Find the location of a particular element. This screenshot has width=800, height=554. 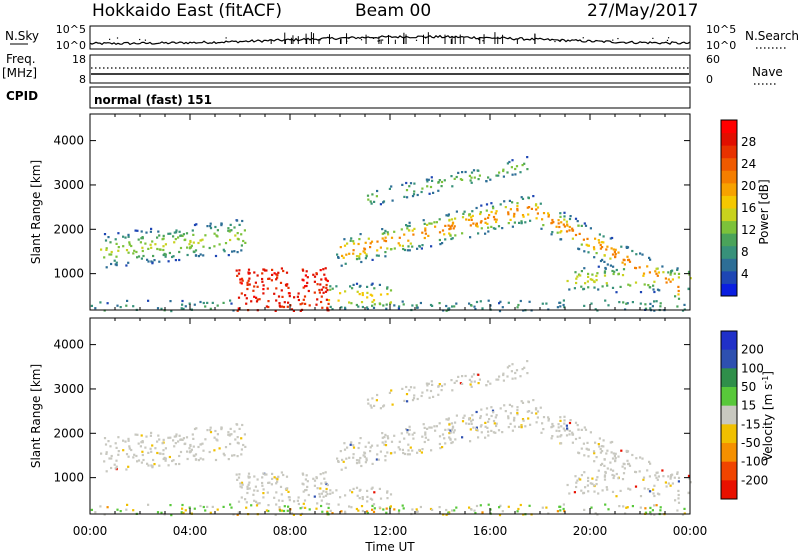

nsearch-tick-top: 10^5 is located at coordinates (721, 29).